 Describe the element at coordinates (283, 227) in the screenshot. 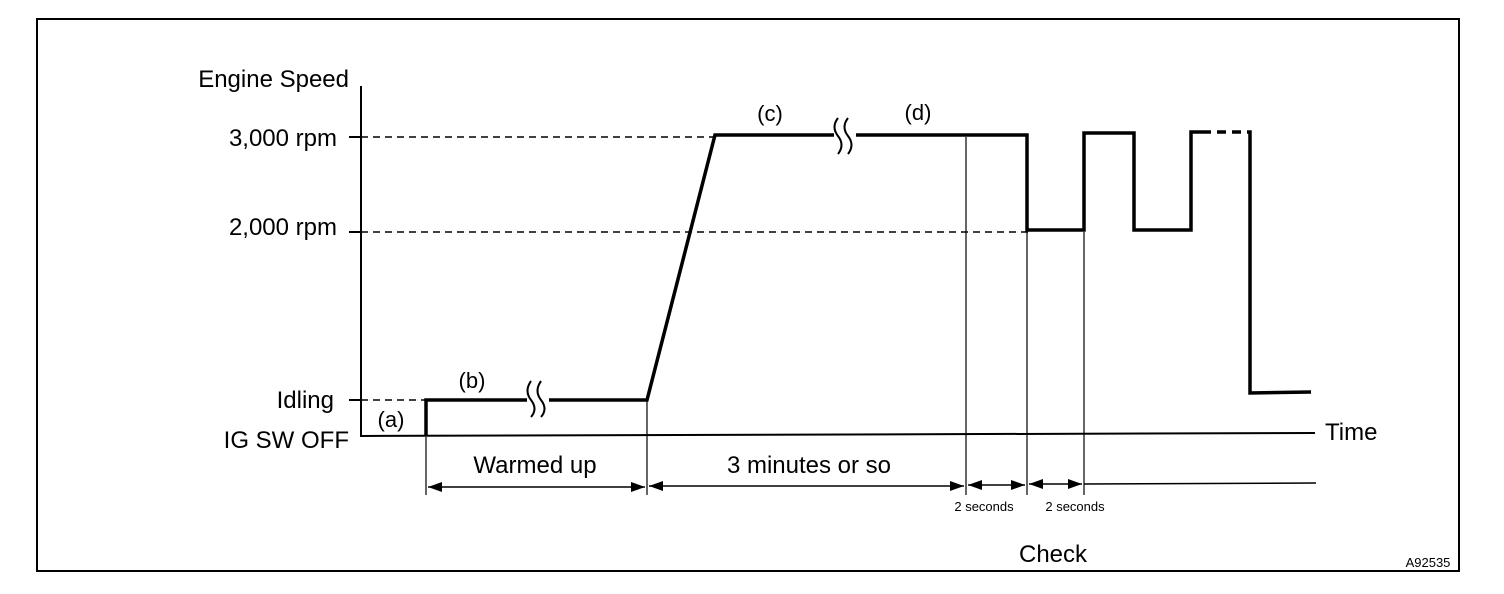

I see `level-label-2000: 2,000 rpm` at that location.